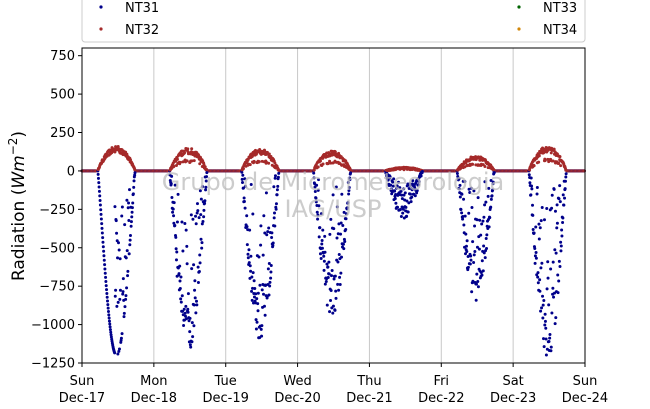 The height and width of the screenshot is (409, 650). I want to click on legend-label: NT33, so click(560, 8).